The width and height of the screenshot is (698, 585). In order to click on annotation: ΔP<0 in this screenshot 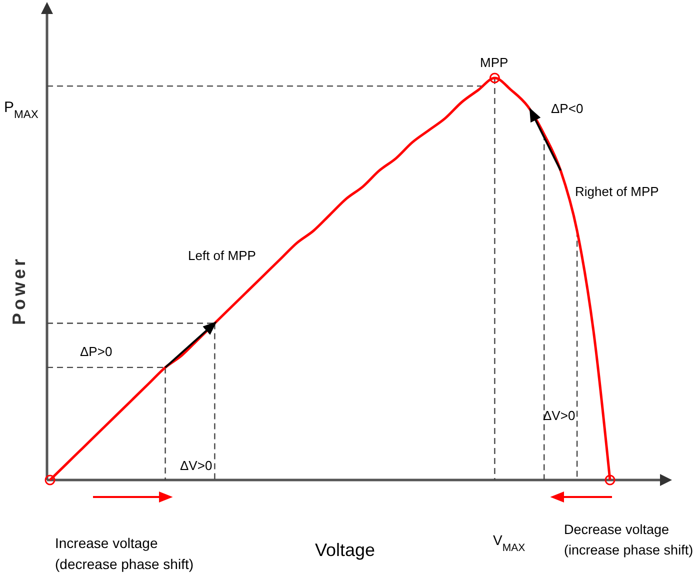, I will do `click(567, 108)`.